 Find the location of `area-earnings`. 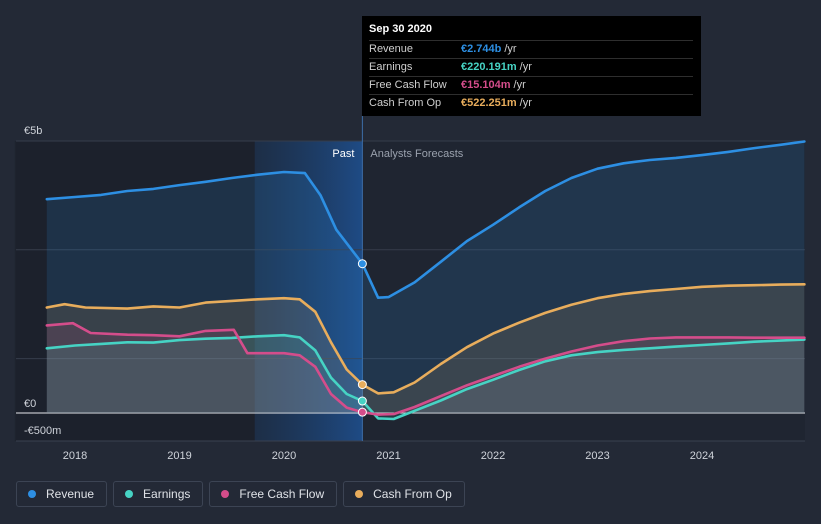

area-earnings is located at coordinates (425, 377).